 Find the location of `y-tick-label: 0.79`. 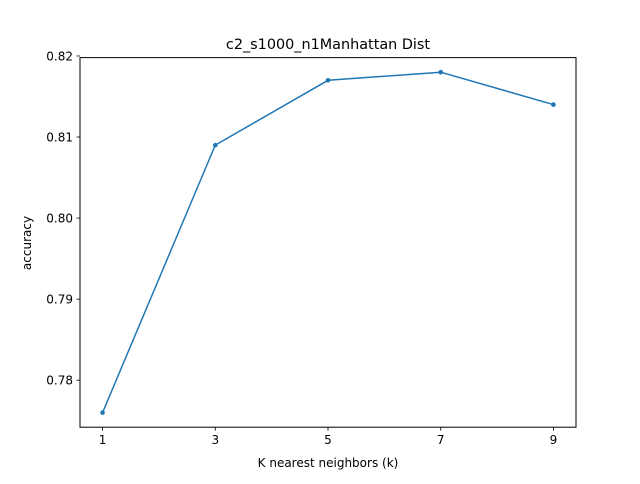

y-tick-label: 0.79 is located at coordinates (59, 299).